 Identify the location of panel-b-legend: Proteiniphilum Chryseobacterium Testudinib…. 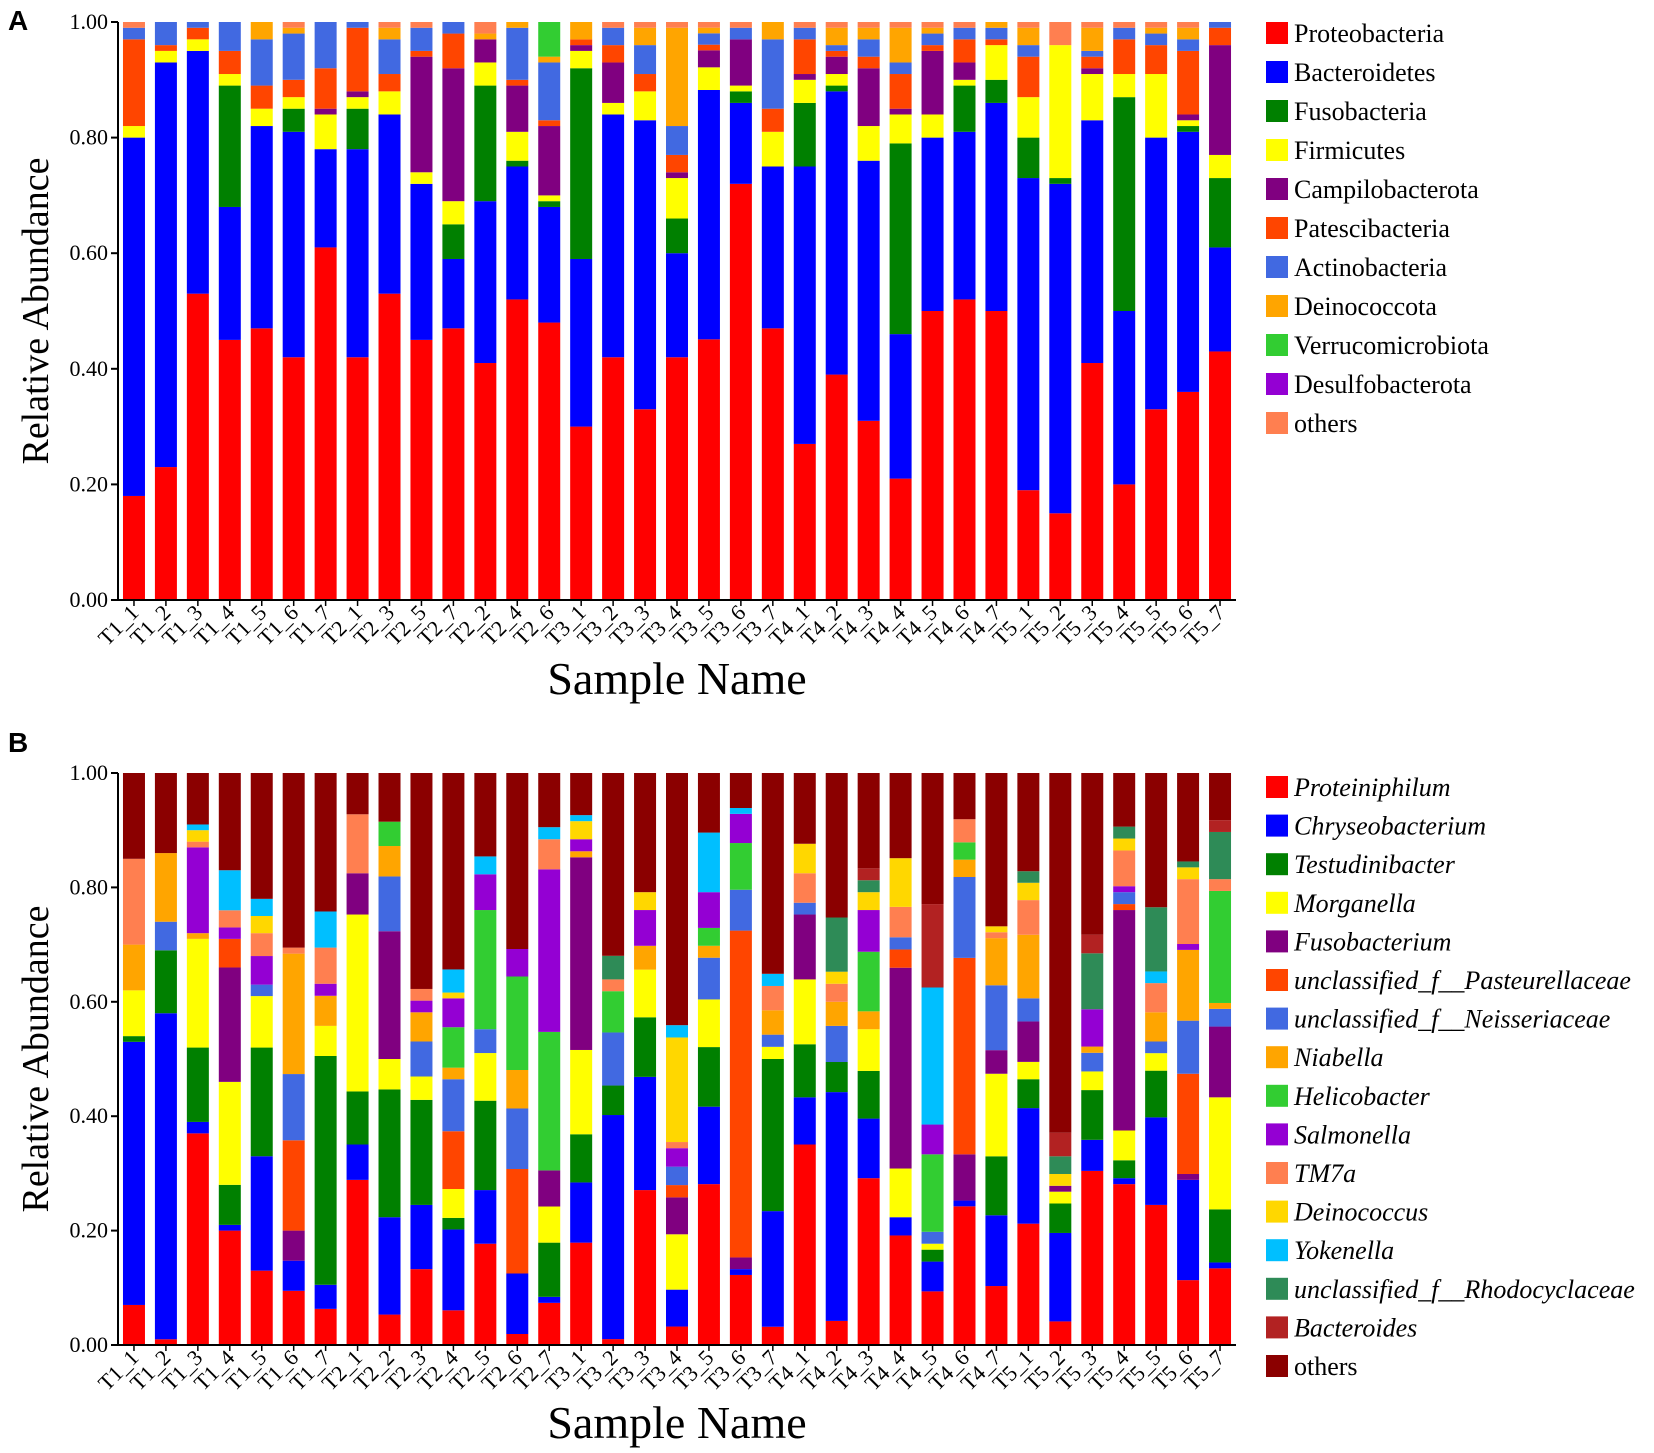
(1450, 1077).